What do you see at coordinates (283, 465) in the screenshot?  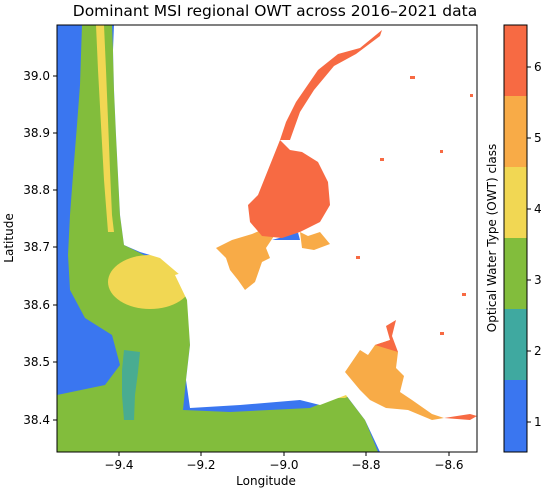 I see `x-tick-label: −9.0` at bounding box center [283, 465].